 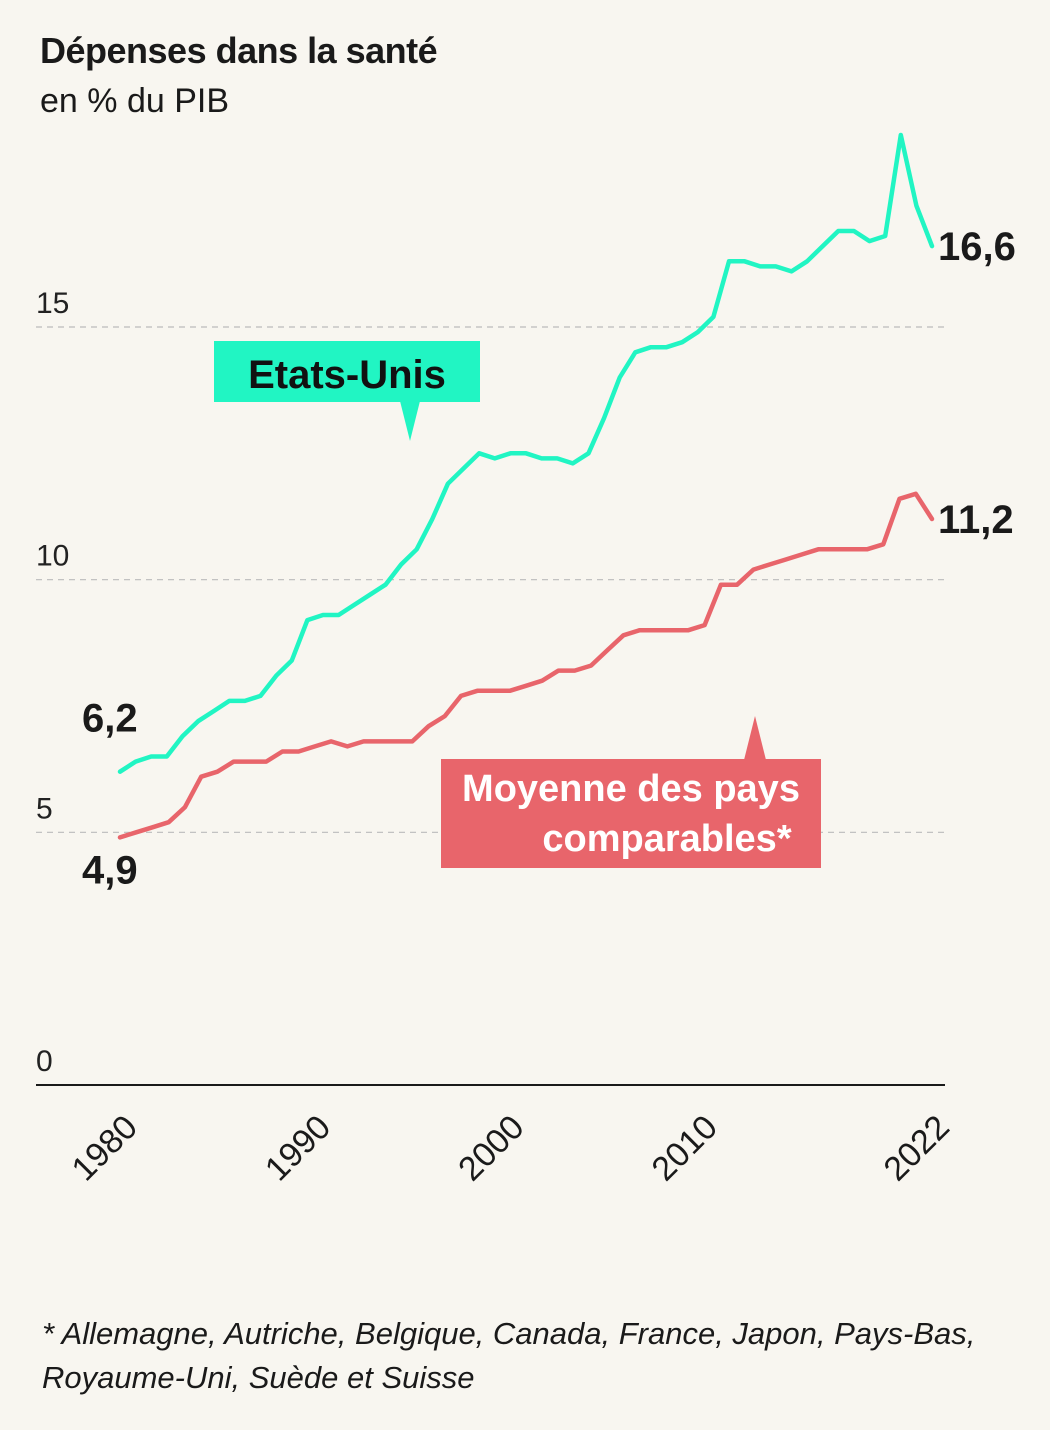 I want to click on start-value-label-avg: 4,9, so click(x=110, y=870).